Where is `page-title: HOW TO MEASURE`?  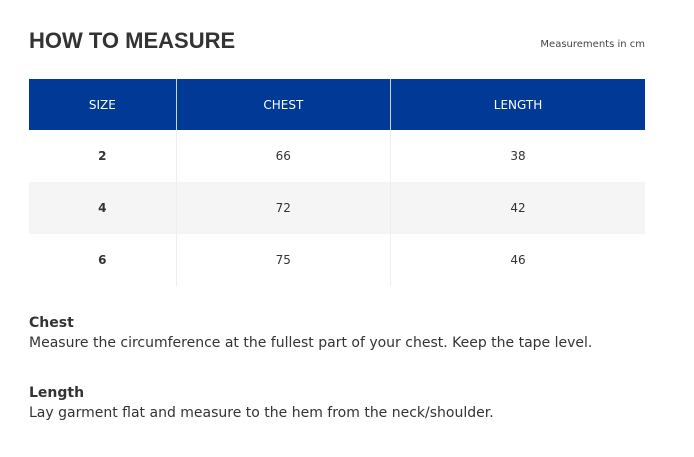 page-title: HOW TO MEASURE is located at coordinates (132, 40).